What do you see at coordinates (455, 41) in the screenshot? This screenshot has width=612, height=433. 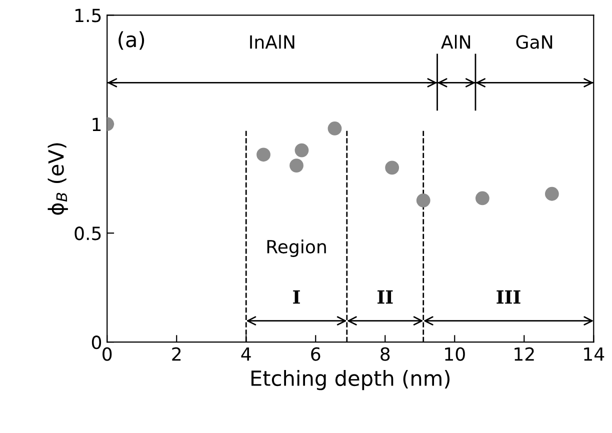 I see `annotation: AlN` at bounding box center [455, 41].